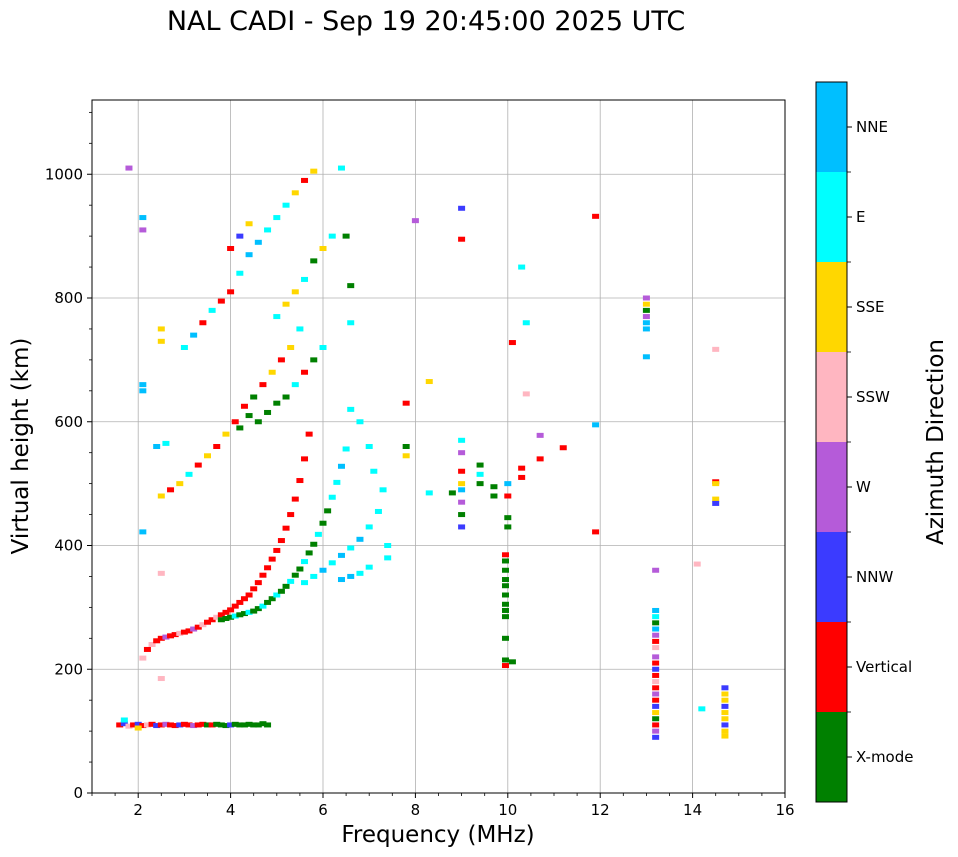 The image size is (958, 857). What do you see at coordinates (936, 442) in the screenshot?
I see `colorbar-label: Azimuth Direction` at bounding box center [936, 442].